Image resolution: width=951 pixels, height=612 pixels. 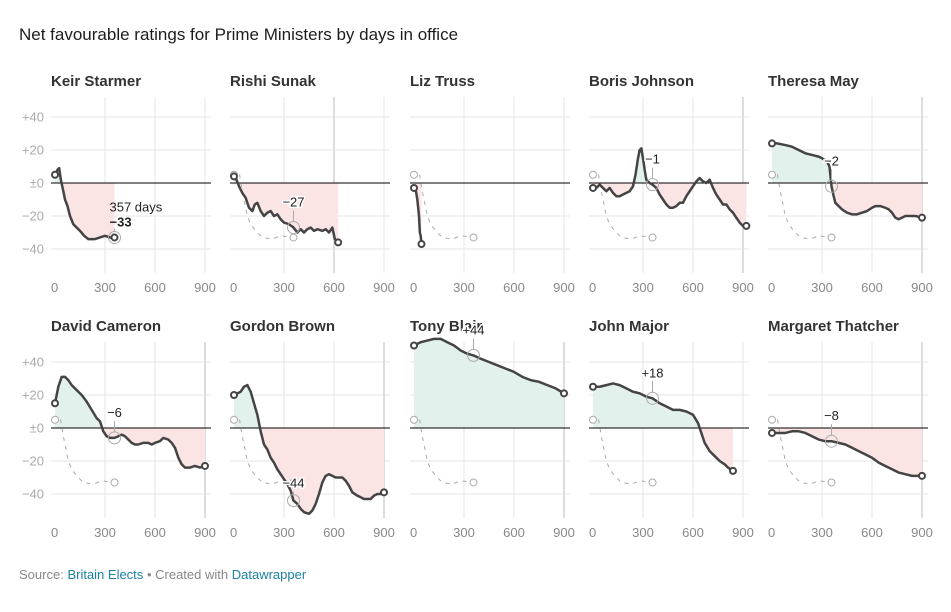 What do you see at coordinates (442, 81) in the screenshot?
I see `panel-title: Liz Truss` at bounding box center [442, 81].